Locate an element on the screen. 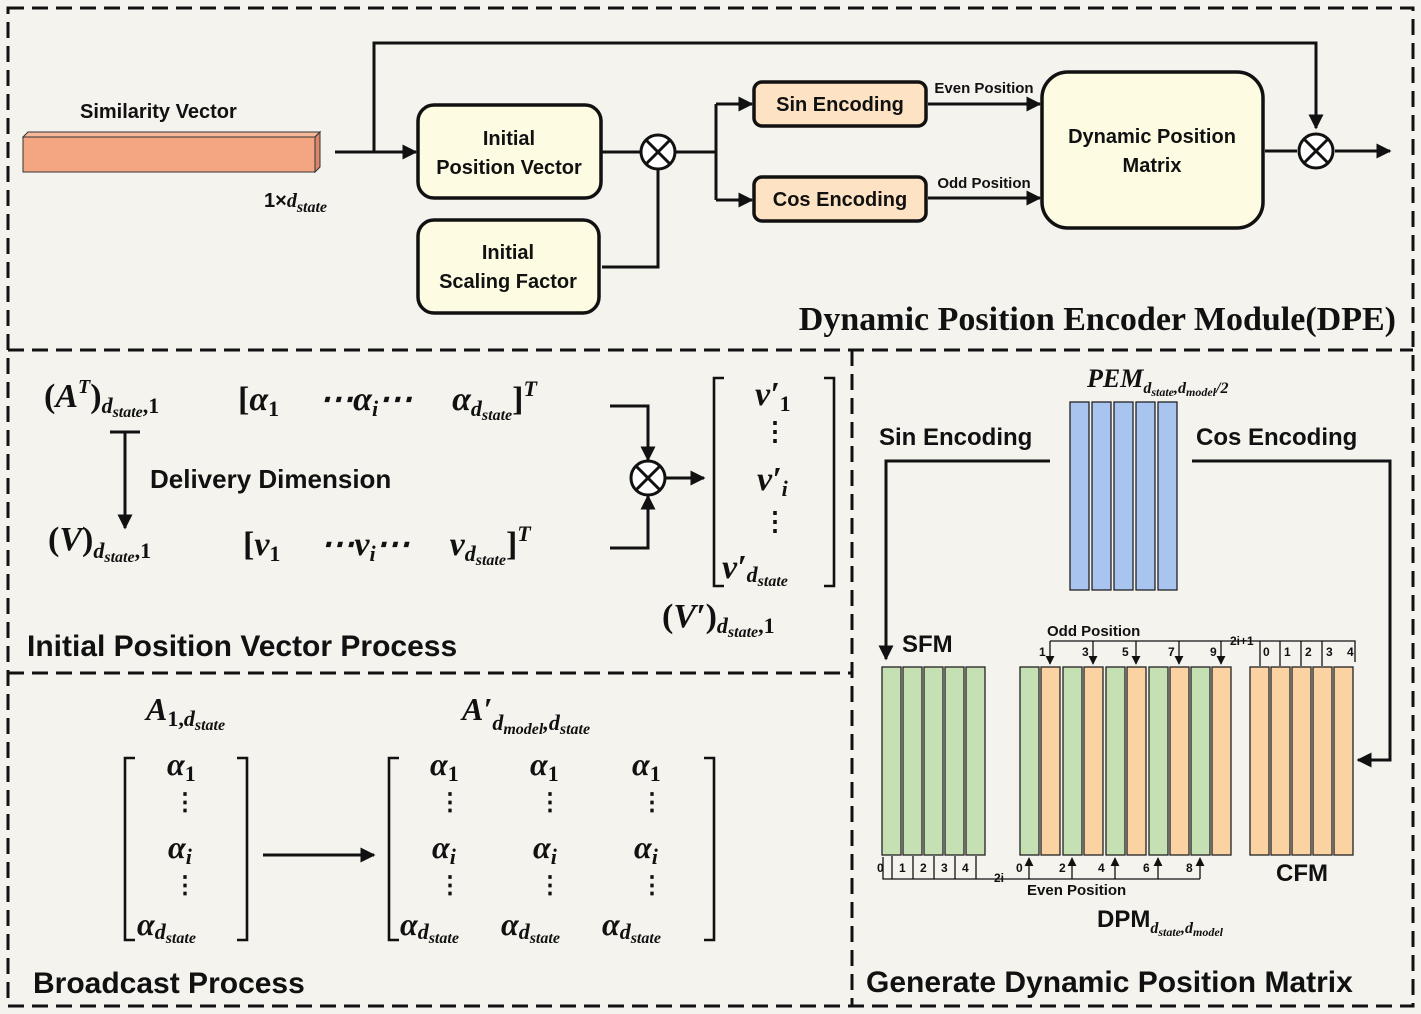  at-symbol: (AT)dstate,1 is located at coordinates (101, 398).